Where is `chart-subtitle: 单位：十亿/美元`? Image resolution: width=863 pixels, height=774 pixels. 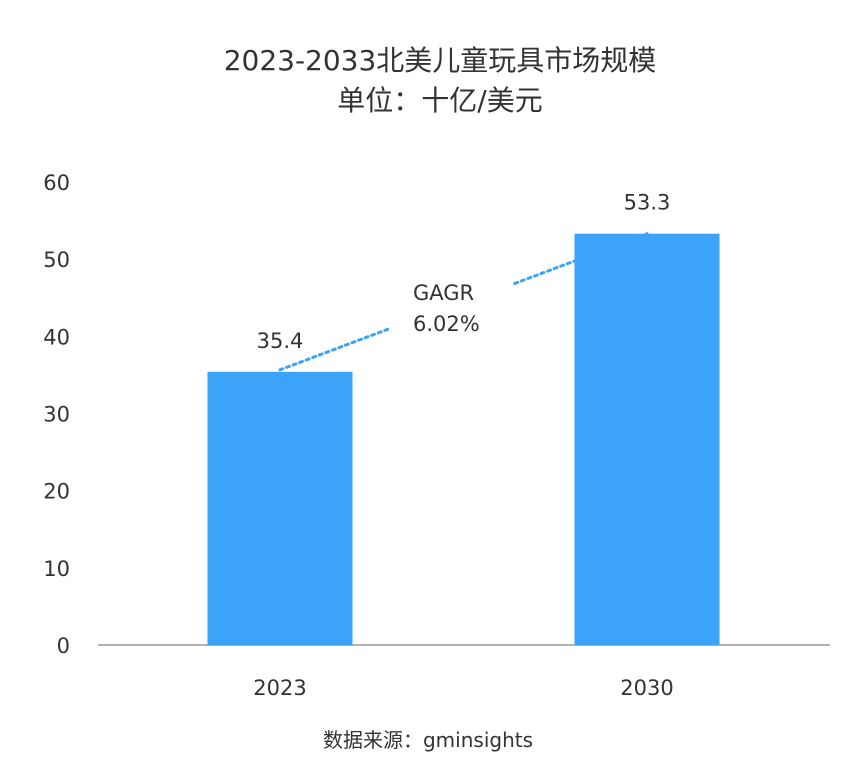 chart-subtitle: 单位：十亿/美元 is located at coordinates (439, 100).